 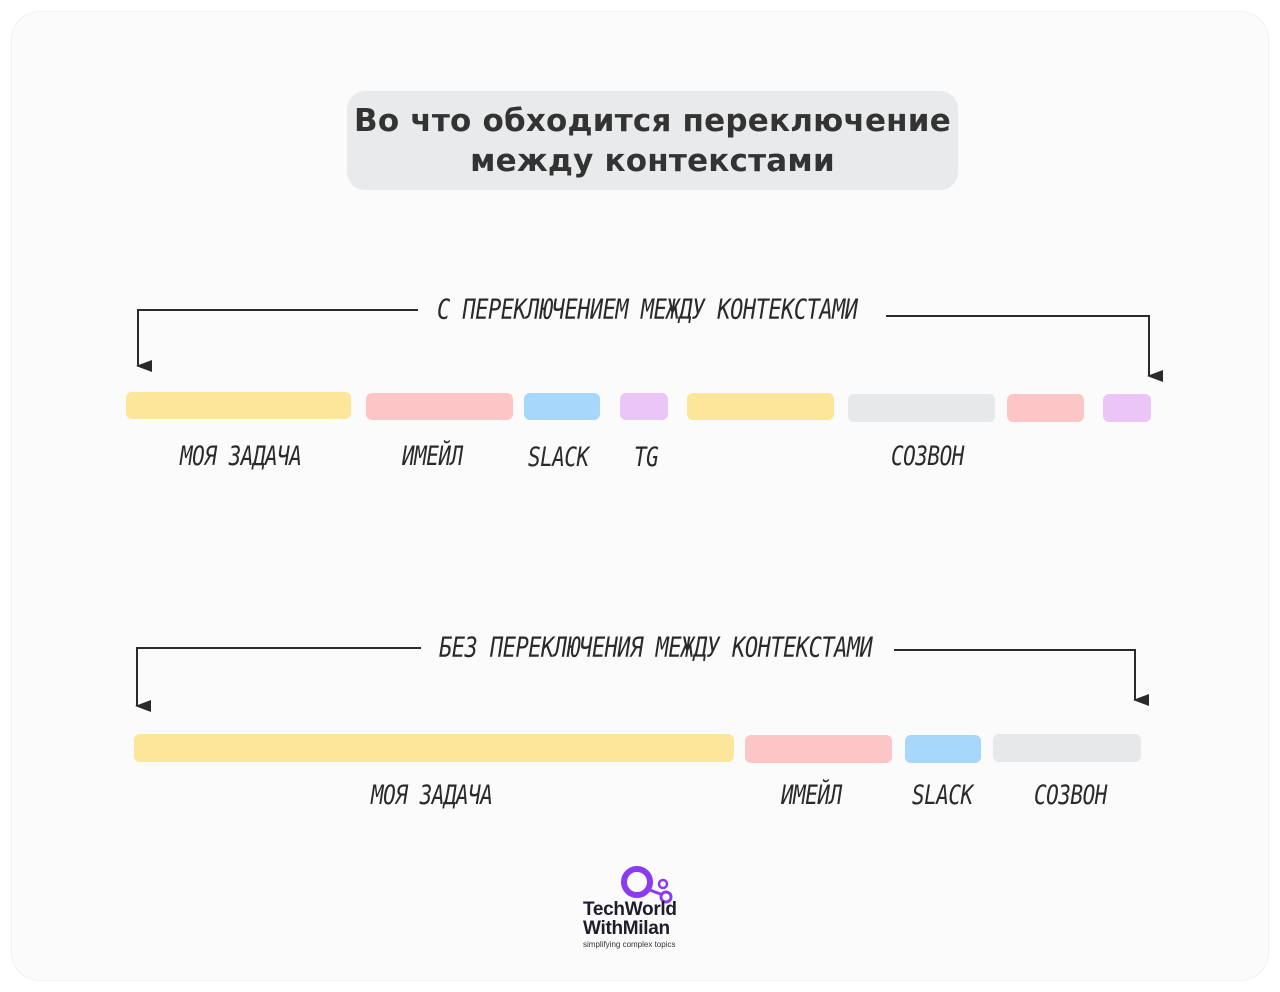 I want to click on logo-name-line2: WithMilan, so click(x=626, y=928).